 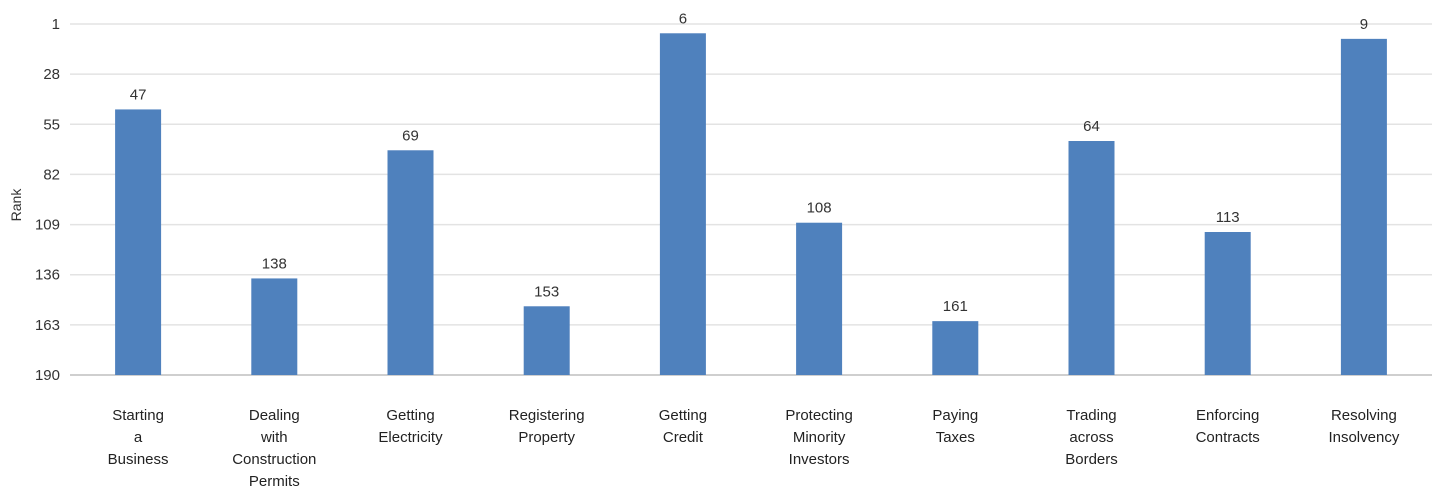 What do you see at coordinates (1364, 415) in the screenshot?
I see `category-label-line: Resolving` at bounding box center [1364, 415].